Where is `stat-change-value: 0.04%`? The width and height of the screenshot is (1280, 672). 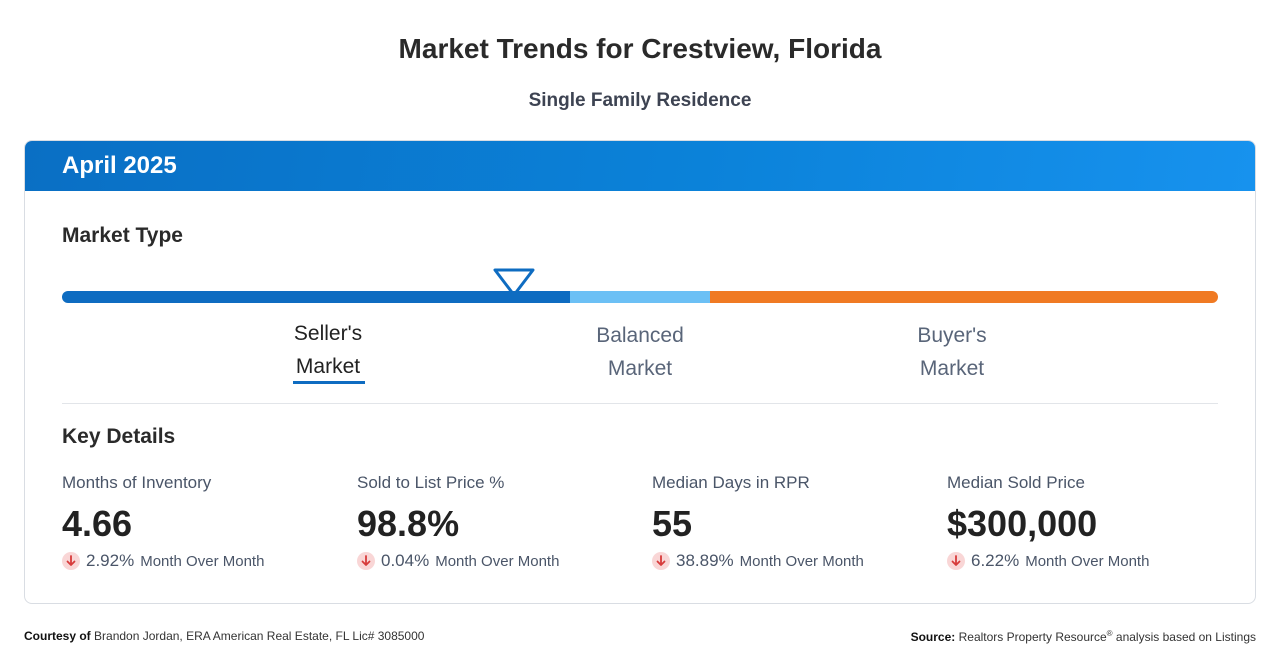 stat-change-value: 0.04% is located at coordinates (405, 560).